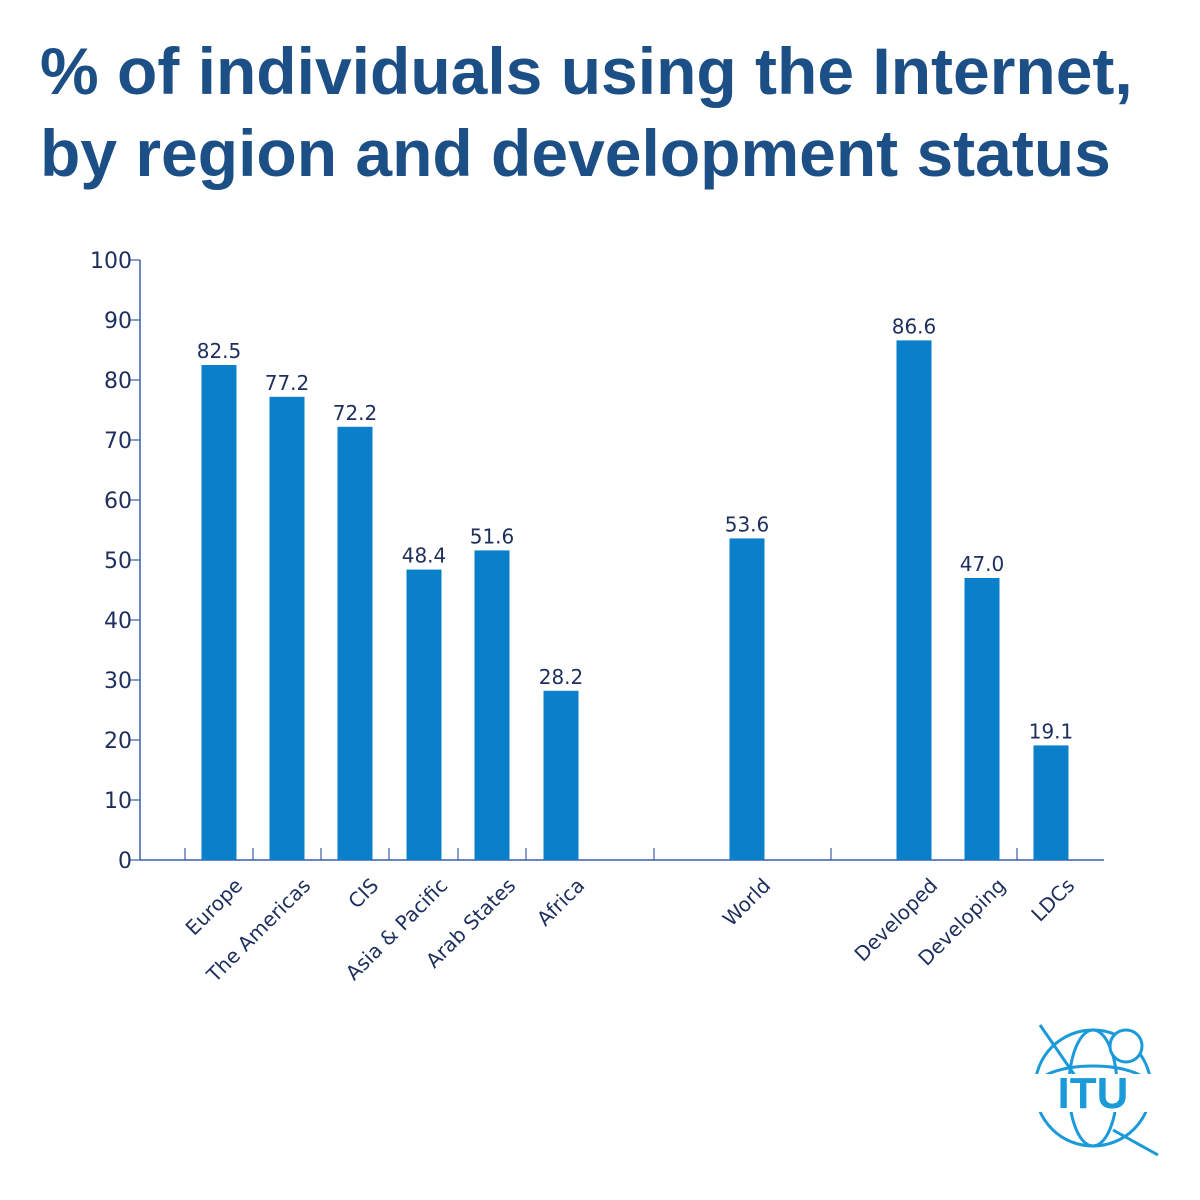 Image resolution: width=1200 pixels, height=1200 pixels. What do you see at coordinates (111, 261) in the screenshot?
I see `y-tick-label: 100` at bounding box center [111, 261].